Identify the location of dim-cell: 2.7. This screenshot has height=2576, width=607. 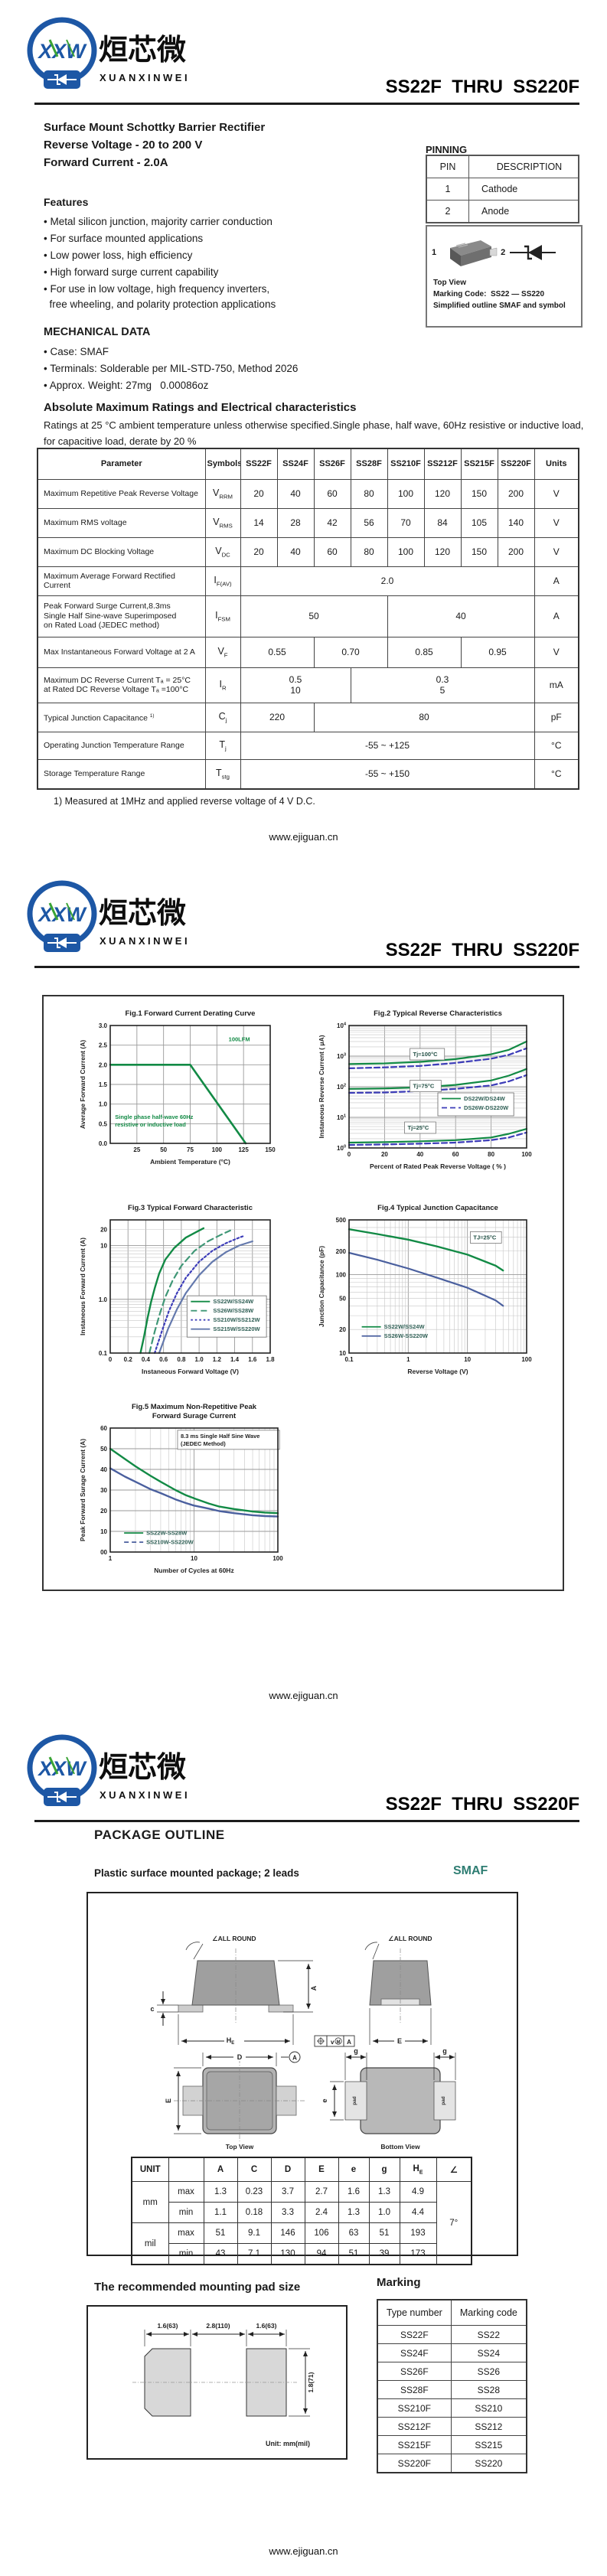
(322, 2192).